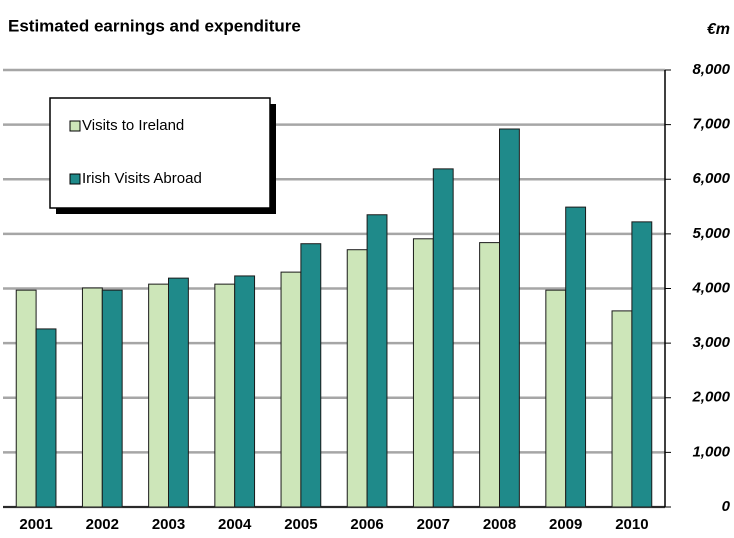 The height and width of the screenshot is (538, 734). Describe the element at coordinates (235, 524) in the screenshot. I see `x-tick-label: 2004` at that location.